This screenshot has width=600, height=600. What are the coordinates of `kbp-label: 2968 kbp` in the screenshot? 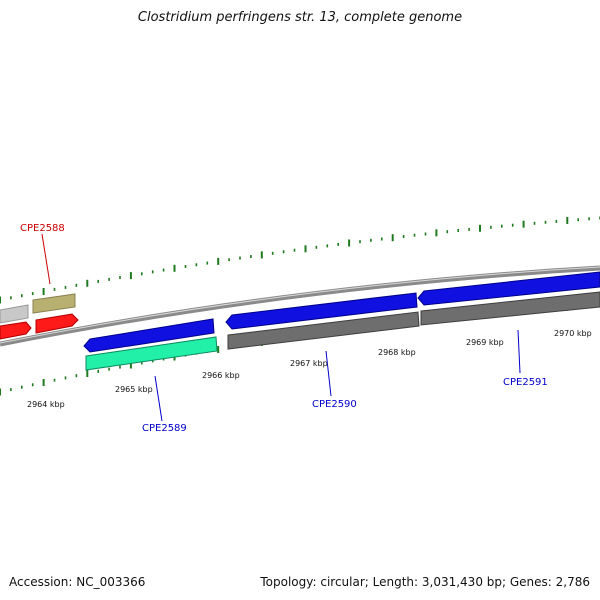 It's located at (397, 352).